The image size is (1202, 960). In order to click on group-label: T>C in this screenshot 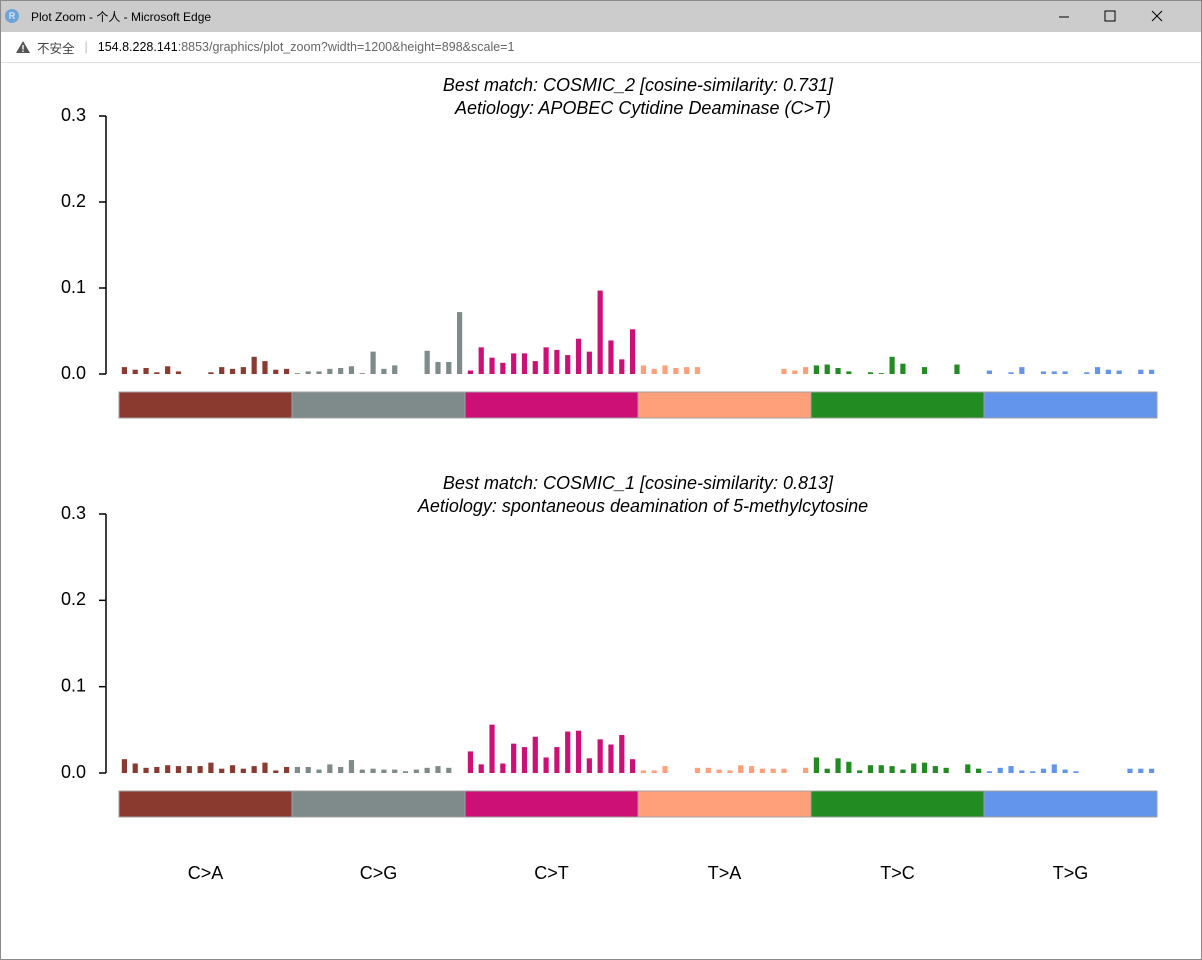, I will do `click(897, 873)`.